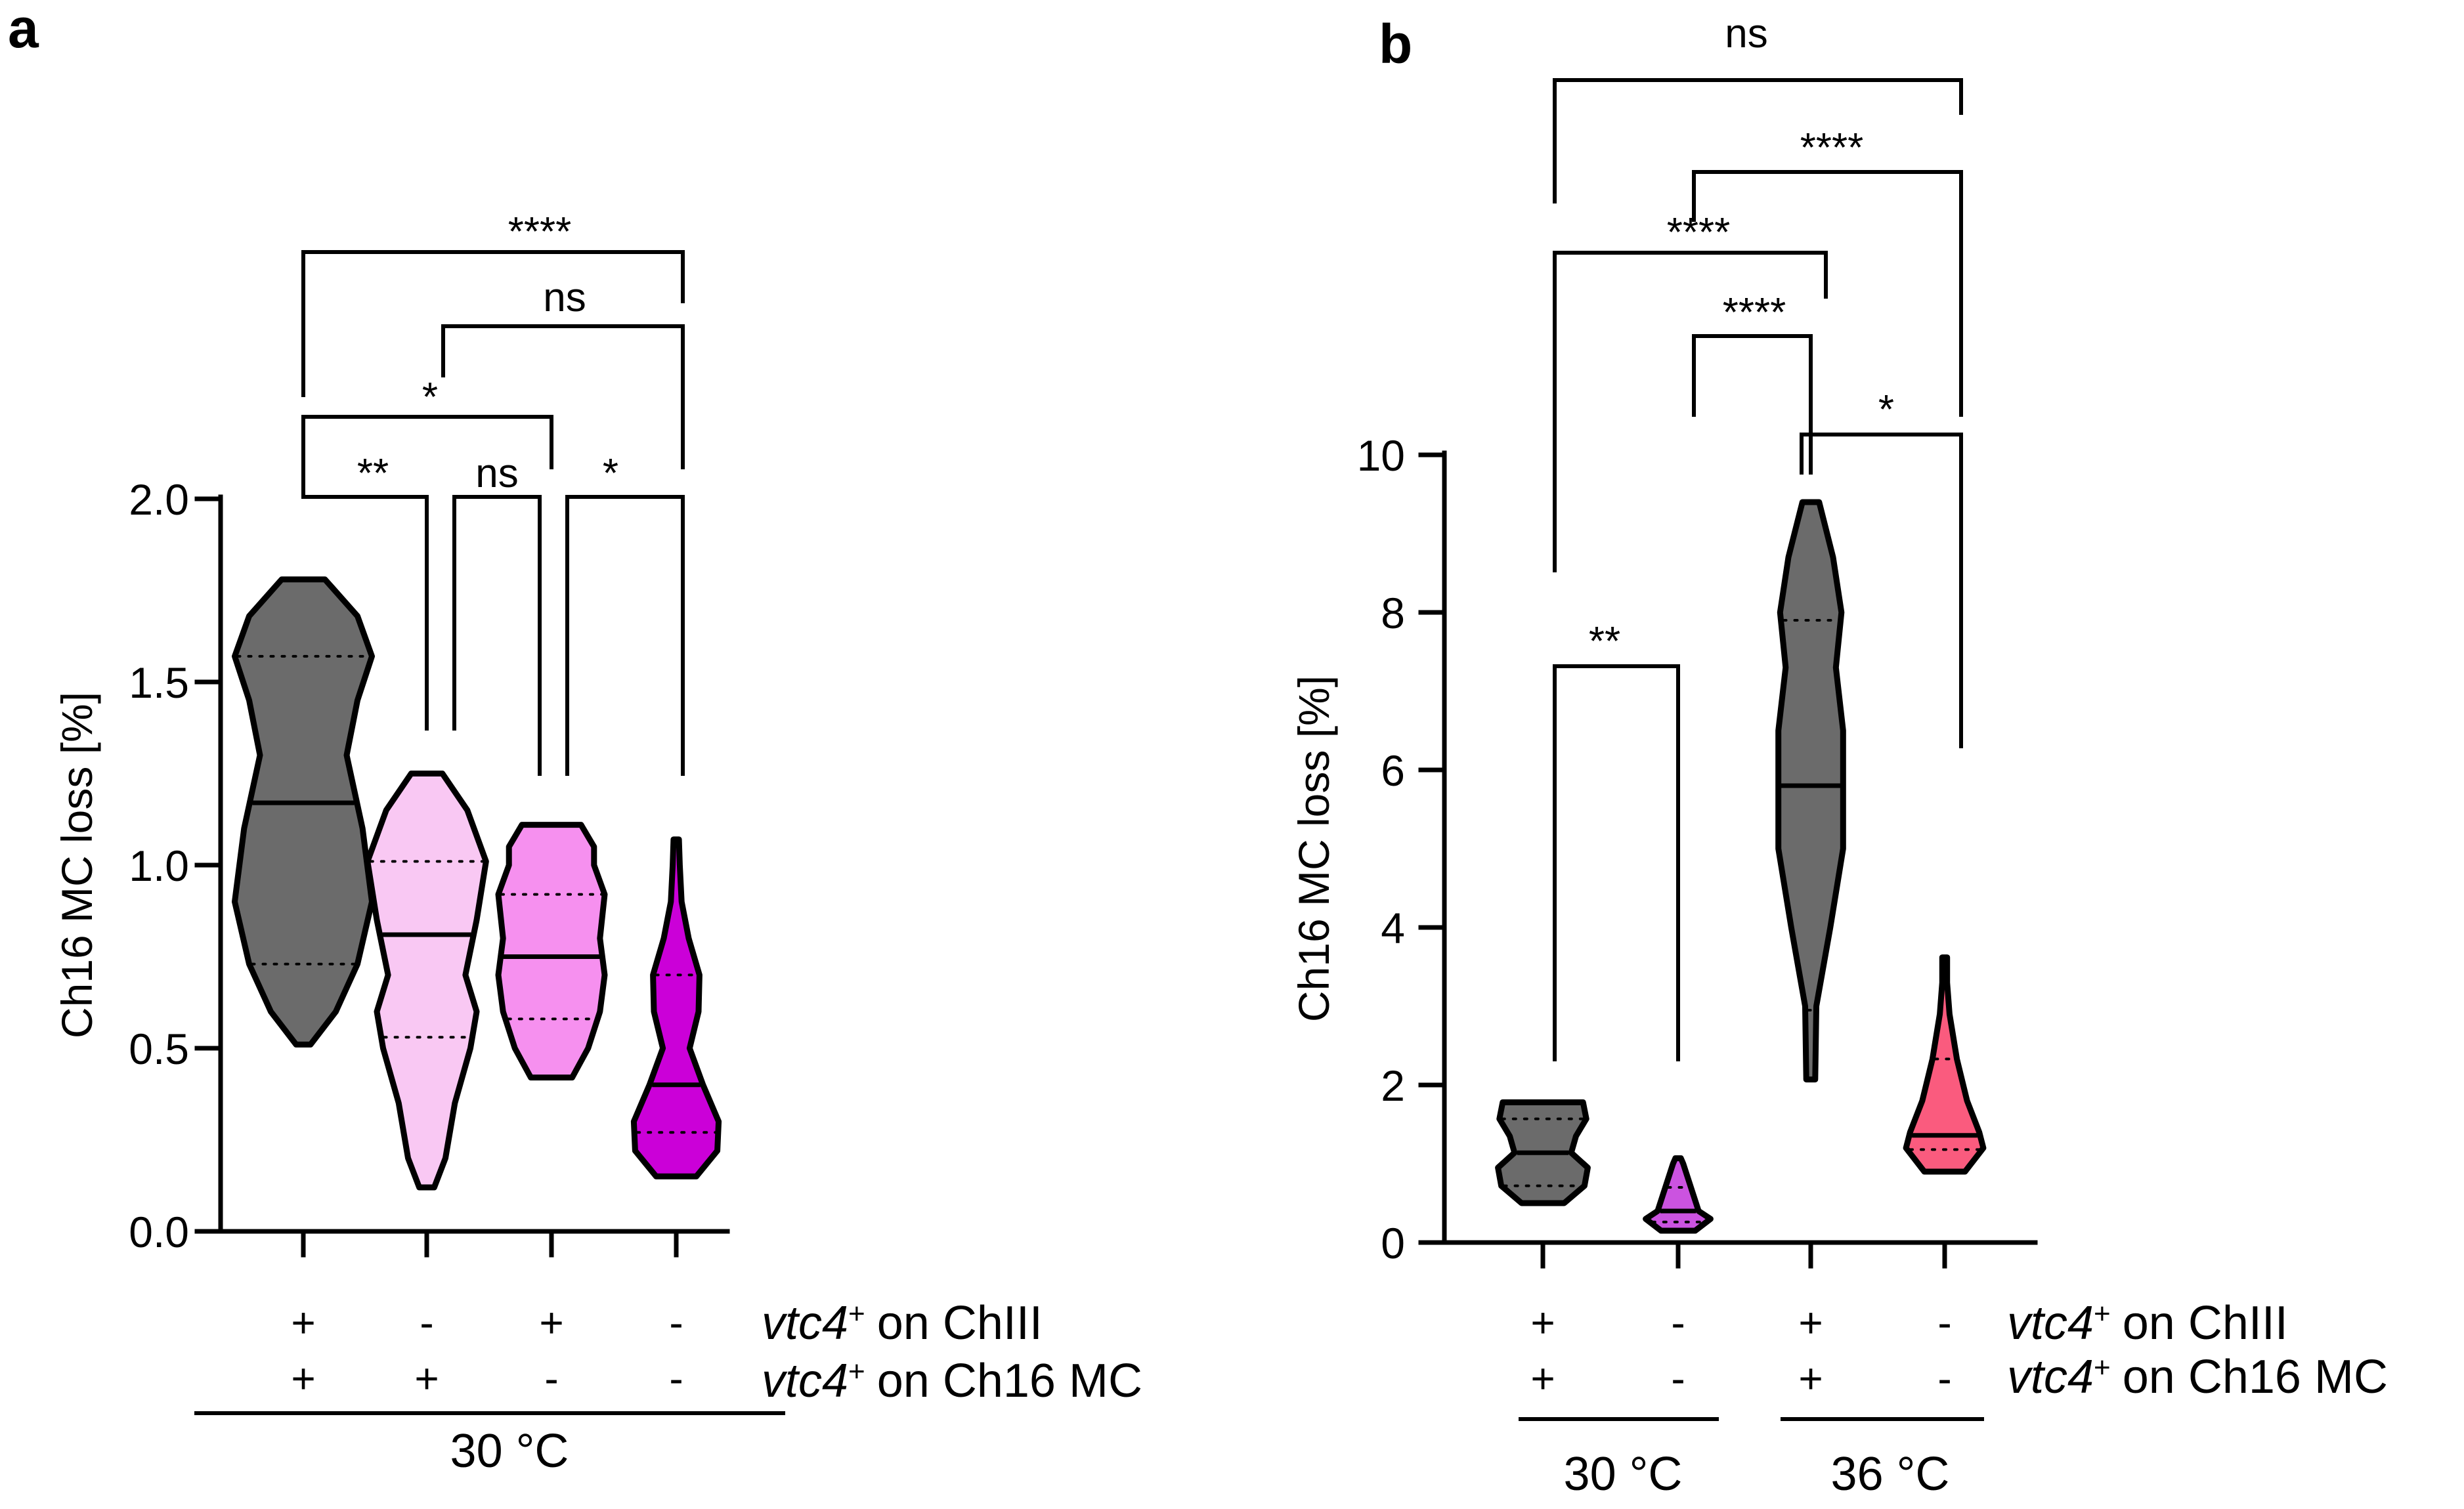 The image size is (2464, 1509). What do you see at coordinates (610, 473) in the screenshot?
I see `panel-a-sig-3-4: *` at bounding box center [610, 473].